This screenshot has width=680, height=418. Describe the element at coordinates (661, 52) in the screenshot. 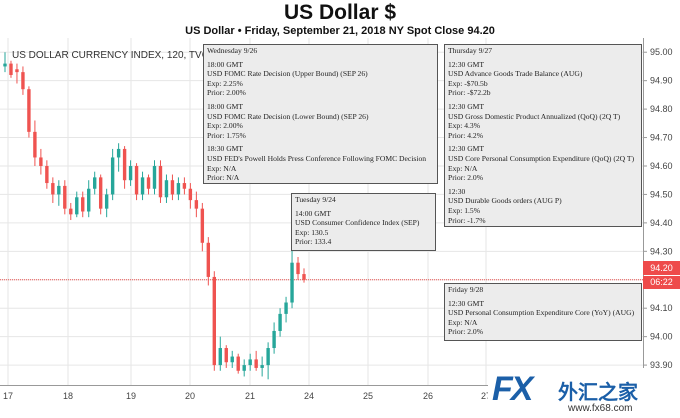

I see `y-tick-label: 95.00` at that location.